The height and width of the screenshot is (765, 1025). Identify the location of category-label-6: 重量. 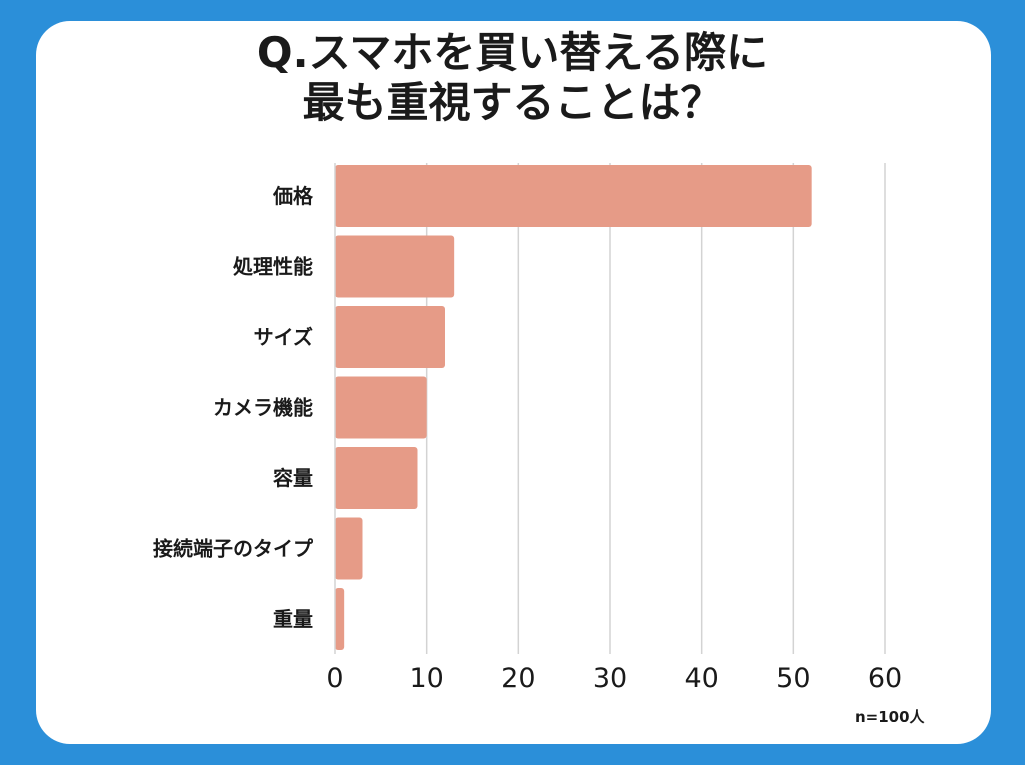
(293, 619).